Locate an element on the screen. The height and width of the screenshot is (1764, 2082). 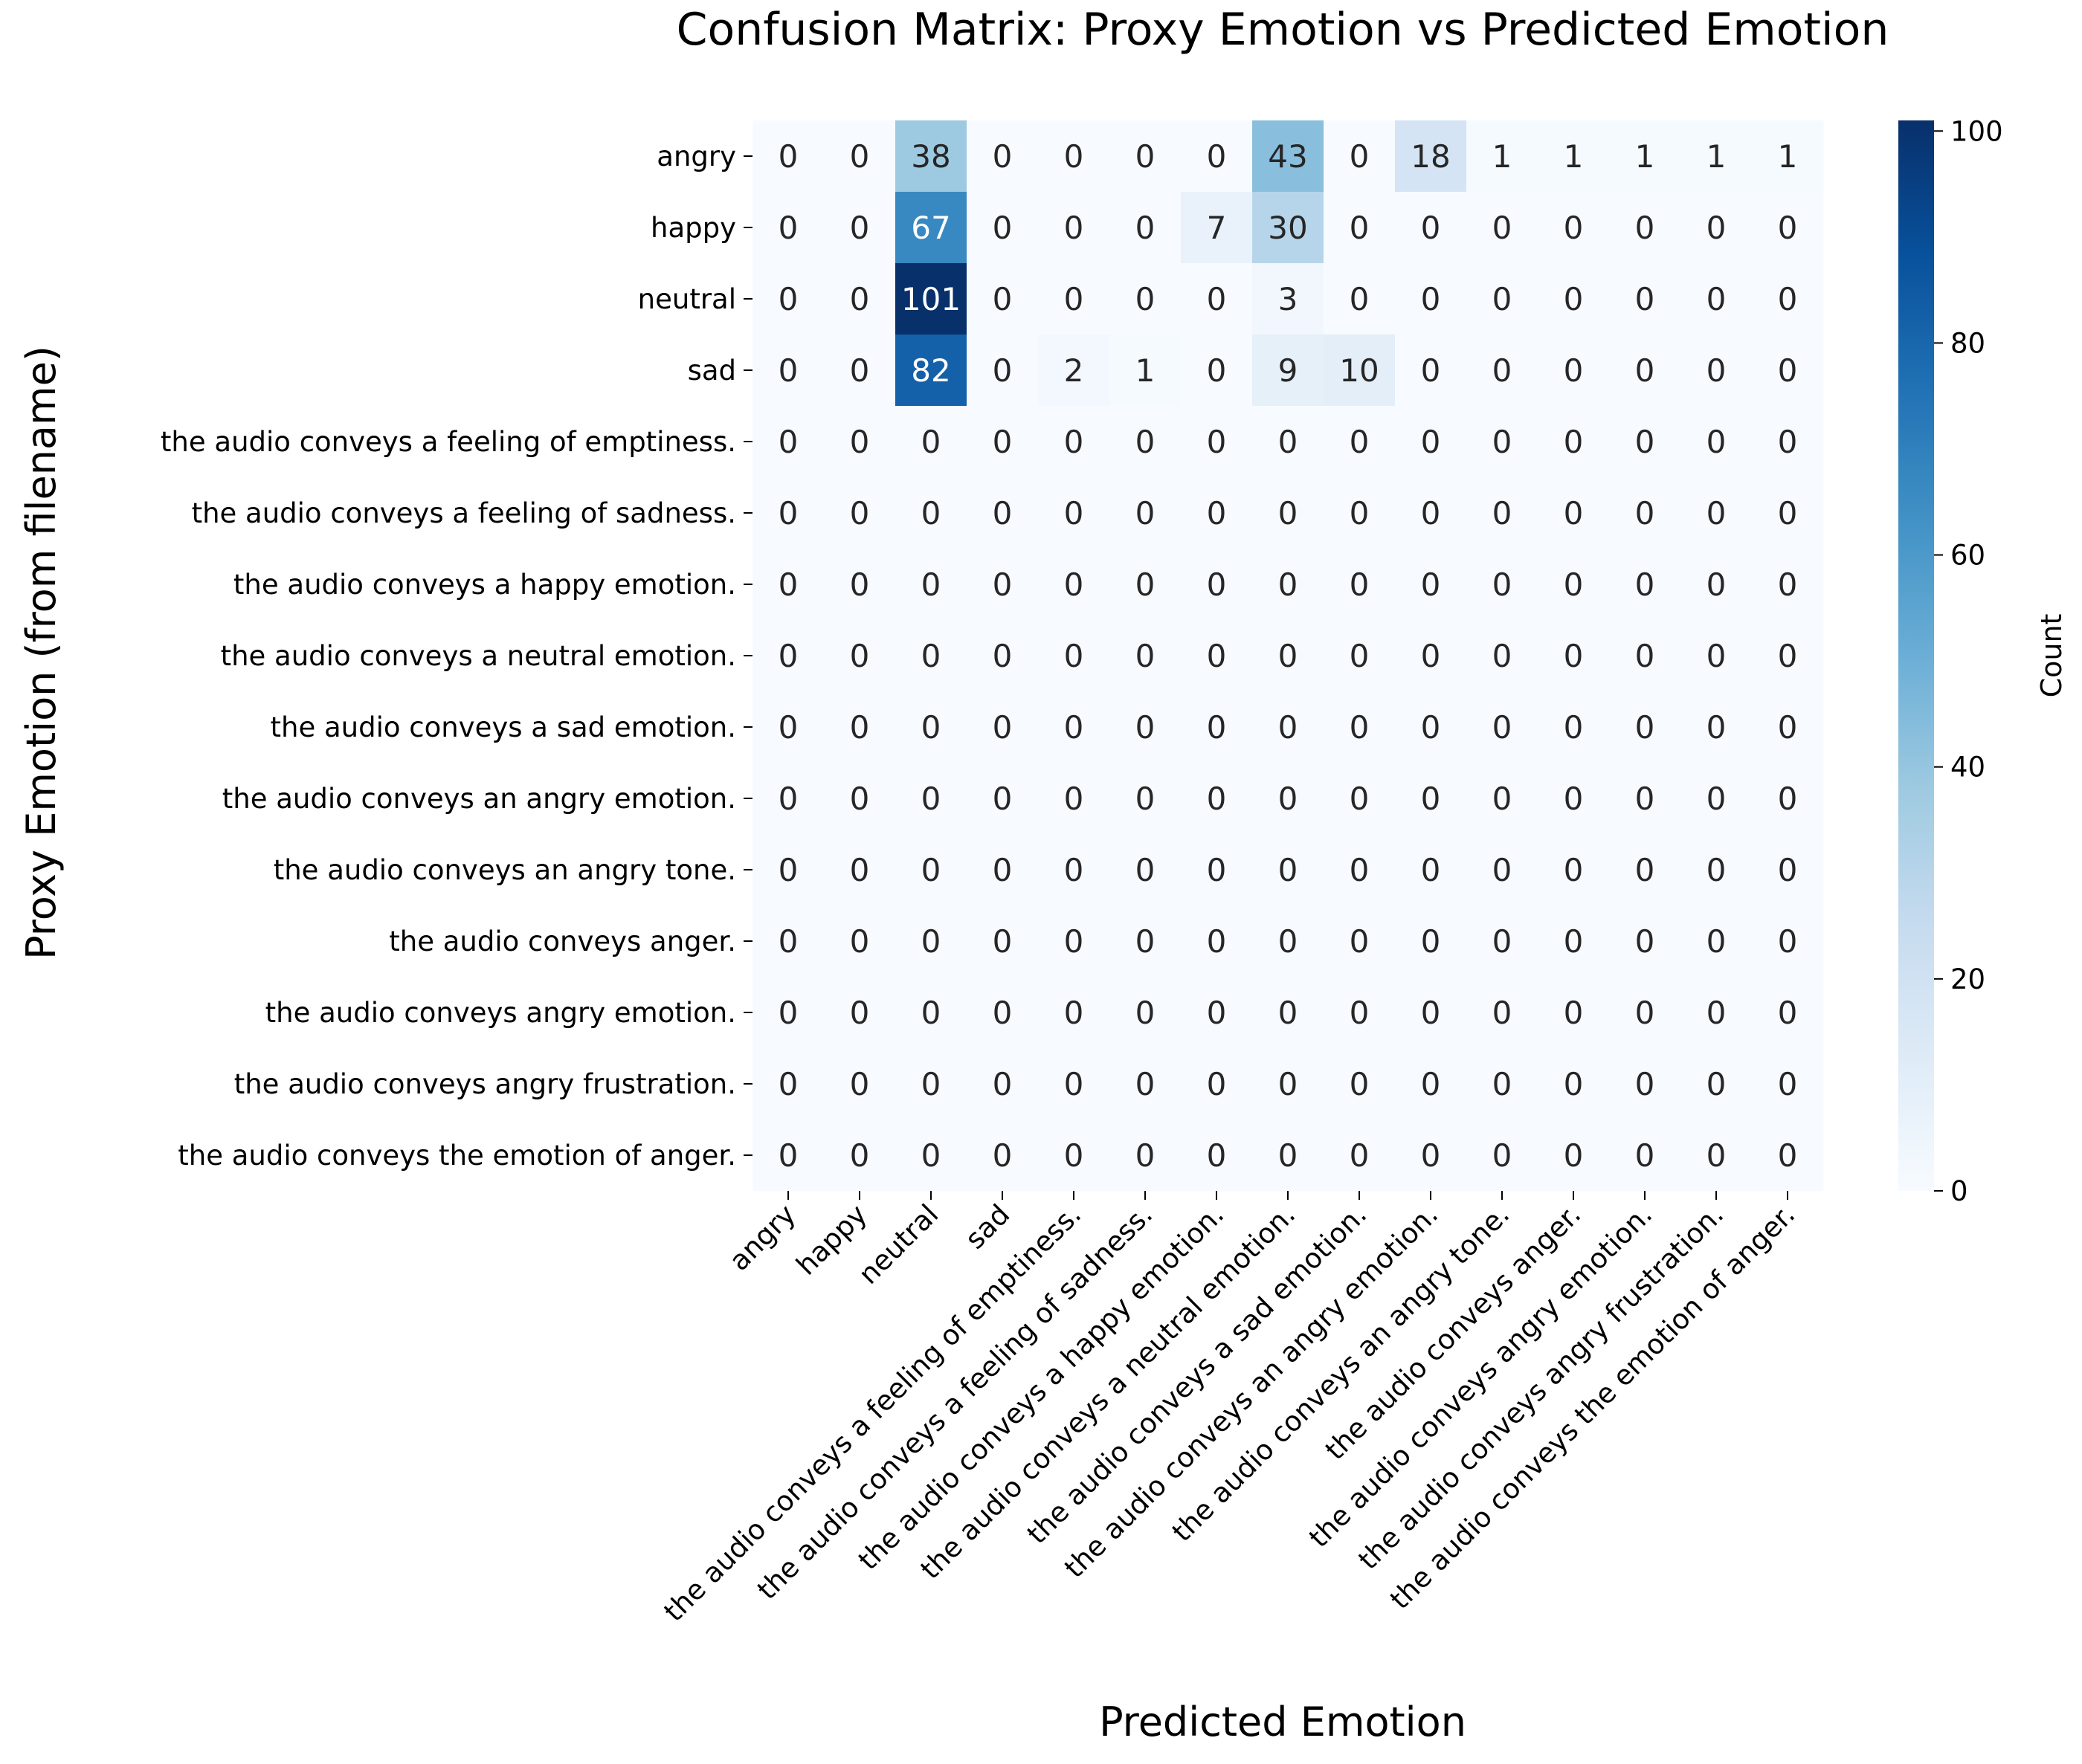
x-tick-label: neutral is located at coordinates (898, 1244).